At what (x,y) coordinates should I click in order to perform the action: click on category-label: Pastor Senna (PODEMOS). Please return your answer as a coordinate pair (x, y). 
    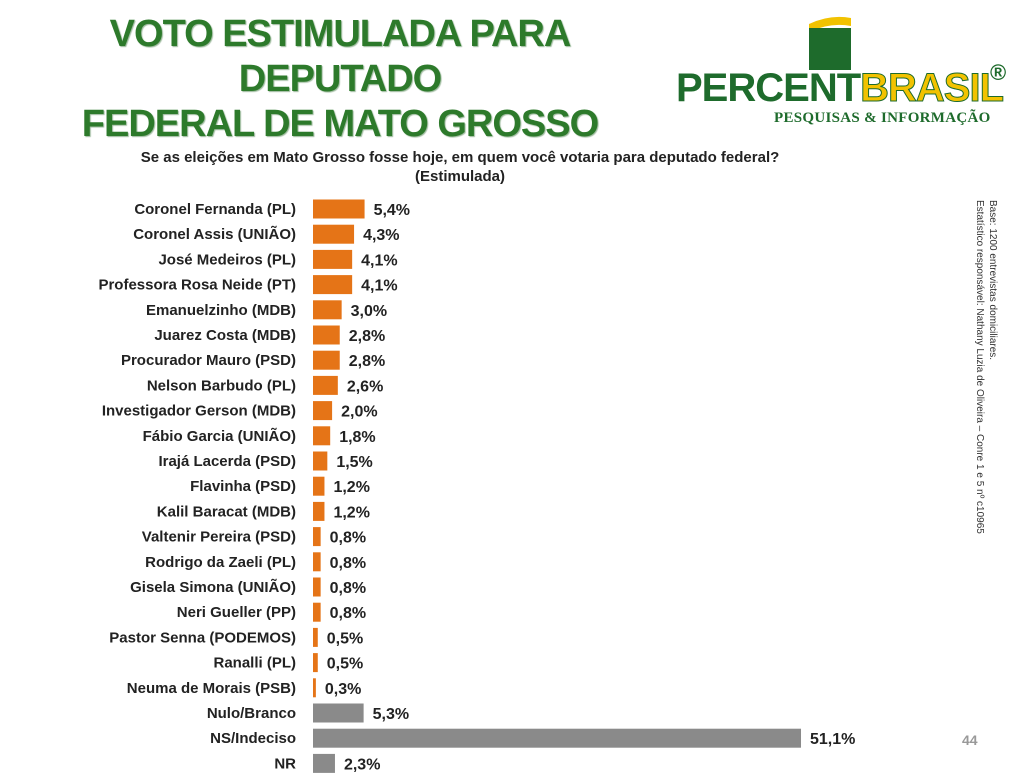
    Looking at the image, I should click on (202, 637).